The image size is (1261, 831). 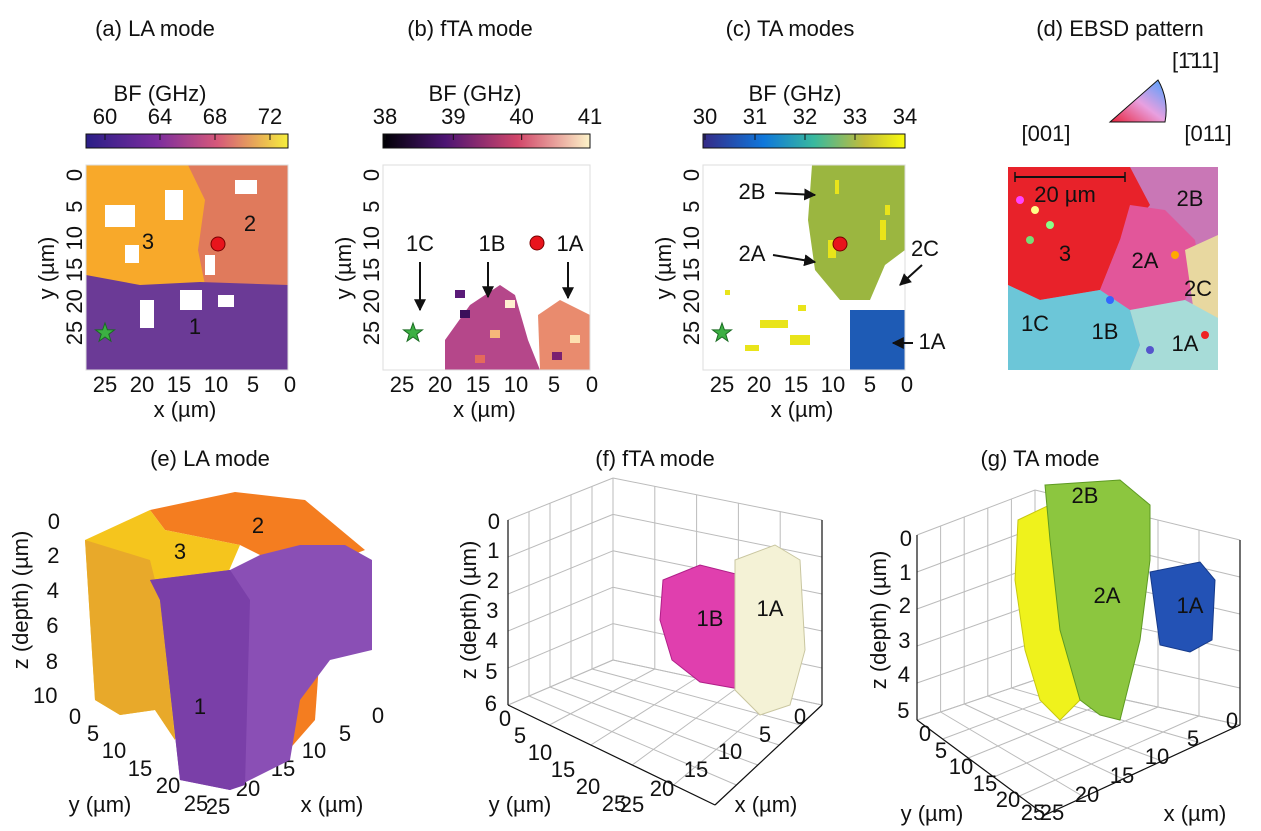 What do you see at coordinates (53, 555) in the screenshot?
I see `z-tick-label: 2` at bounding box center [53, 555].